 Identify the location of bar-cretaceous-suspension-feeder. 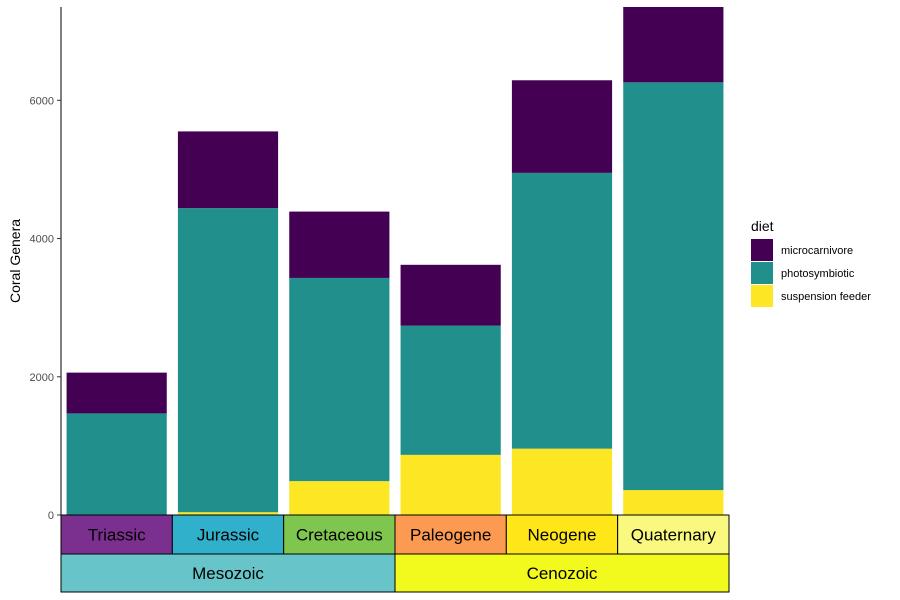
(339, 498).